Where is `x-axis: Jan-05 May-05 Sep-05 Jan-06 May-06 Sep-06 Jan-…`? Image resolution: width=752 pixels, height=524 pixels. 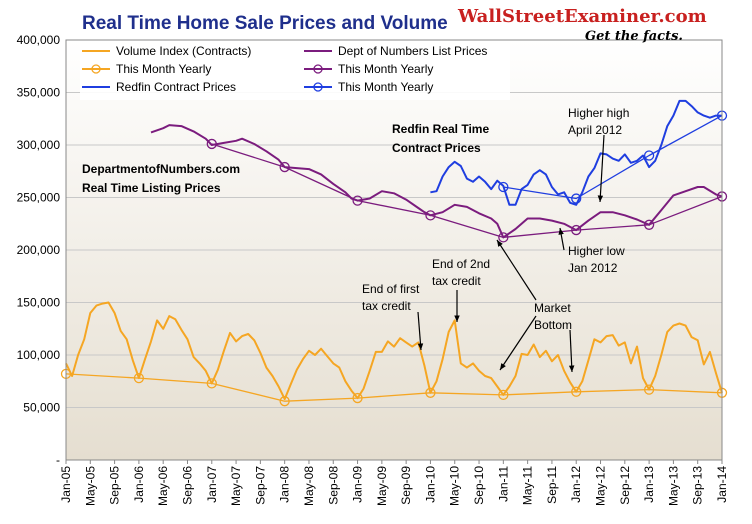 x-axis: Jan-05 May-05 Sep-05 Jan-06 May-06 Sep-06 Jan-… is located at coordinates (394, 483).